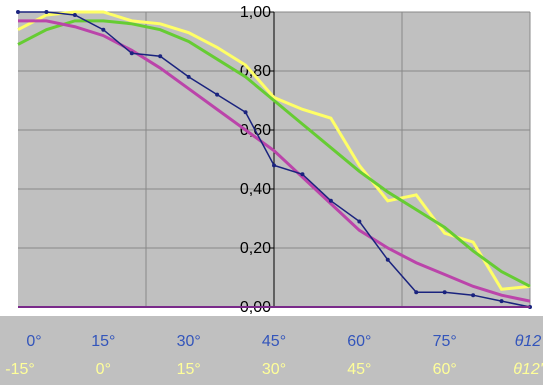 This screenshot has width=543, height=385. Describe the element at coordinates (359, 369) in the screenshot. I see `x2-tick-label: 45°` at that location.